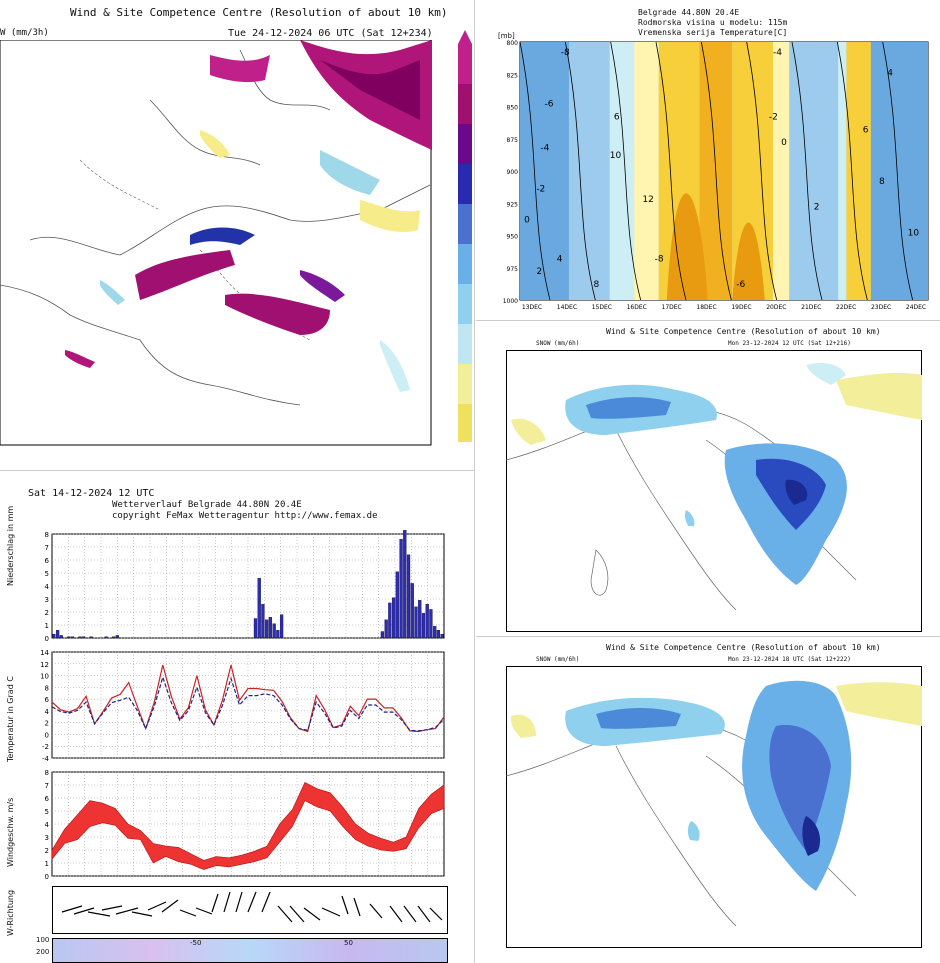  What do you see at coordinates (647, 200) in the screenshot?
I see `xsec-contour-label: 12` at bounding box center [647, 200].